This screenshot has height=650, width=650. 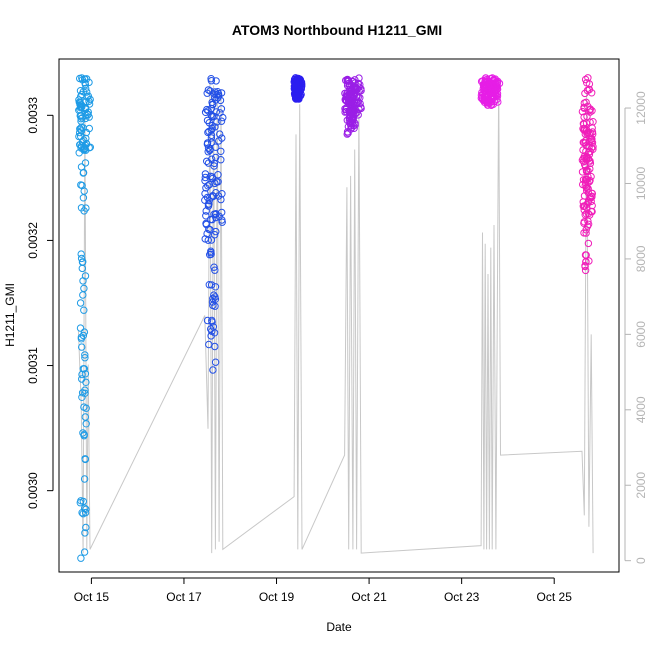 What do you see at coordinates (555, 597) in the screenshot?
I see `x-tick-label: Oct 25` at bounding box center [555, 597].